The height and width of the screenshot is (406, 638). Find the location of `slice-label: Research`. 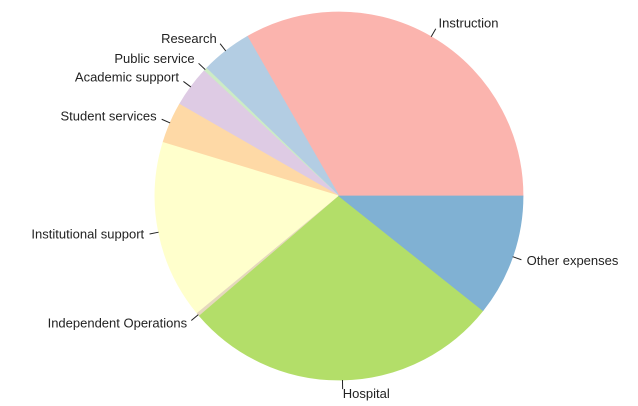

slice-label: Research is located at coordinates (189, 38).